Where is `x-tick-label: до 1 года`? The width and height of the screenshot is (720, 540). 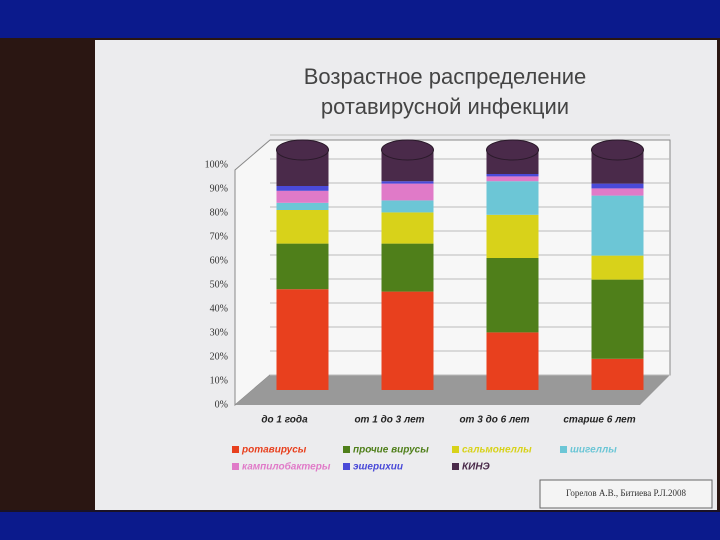
x-tick-label: до 1 года is located at coordinates (284, 420).